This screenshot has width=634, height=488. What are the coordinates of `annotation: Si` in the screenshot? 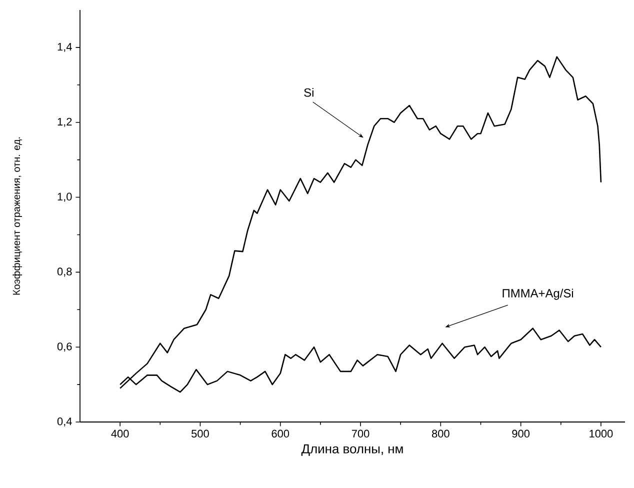 It's located at (309, 92).